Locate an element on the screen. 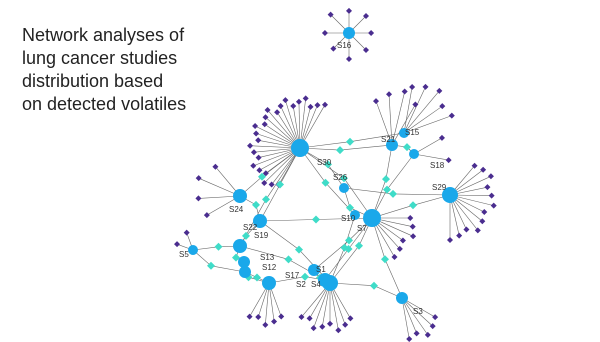  title-line: distribution based is located at coordinates (92, 81).